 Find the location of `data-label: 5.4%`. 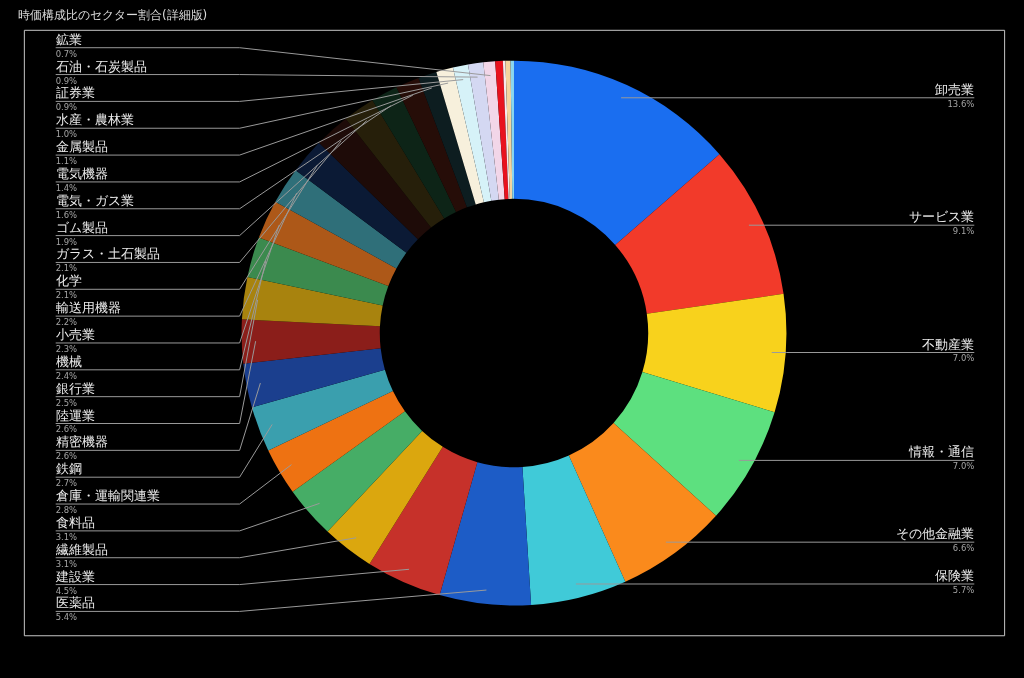

data-label: 5.4% is located at coordinates (66, 617).